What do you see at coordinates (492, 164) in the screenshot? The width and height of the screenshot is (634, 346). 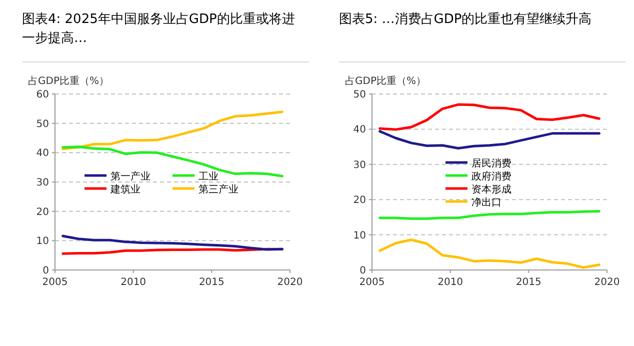 I see `legend-label: 居民消费` at bounding box center [492, 164].